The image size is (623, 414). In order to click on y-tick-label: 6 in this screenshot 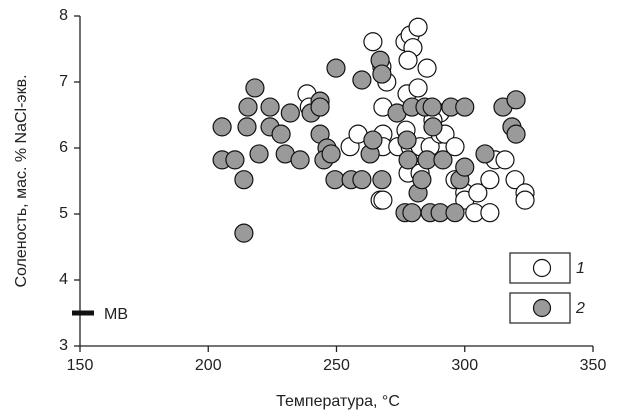, I will do `click(63, 147)`.